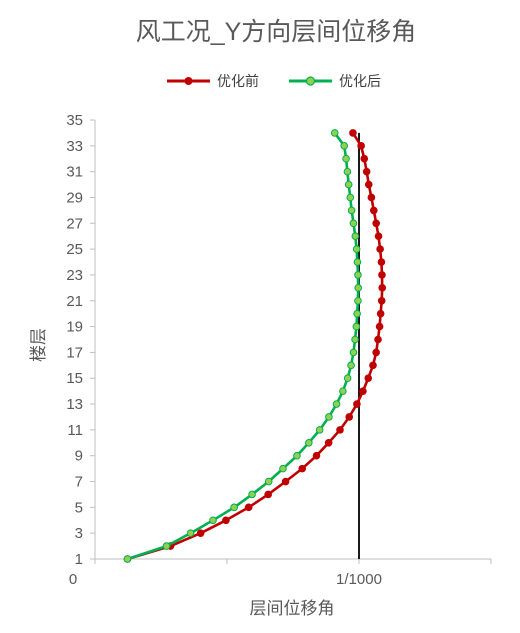 The height and width of the screenshot is (633, 520). I want to click on y-tick-label: 19, so click(74, 327).